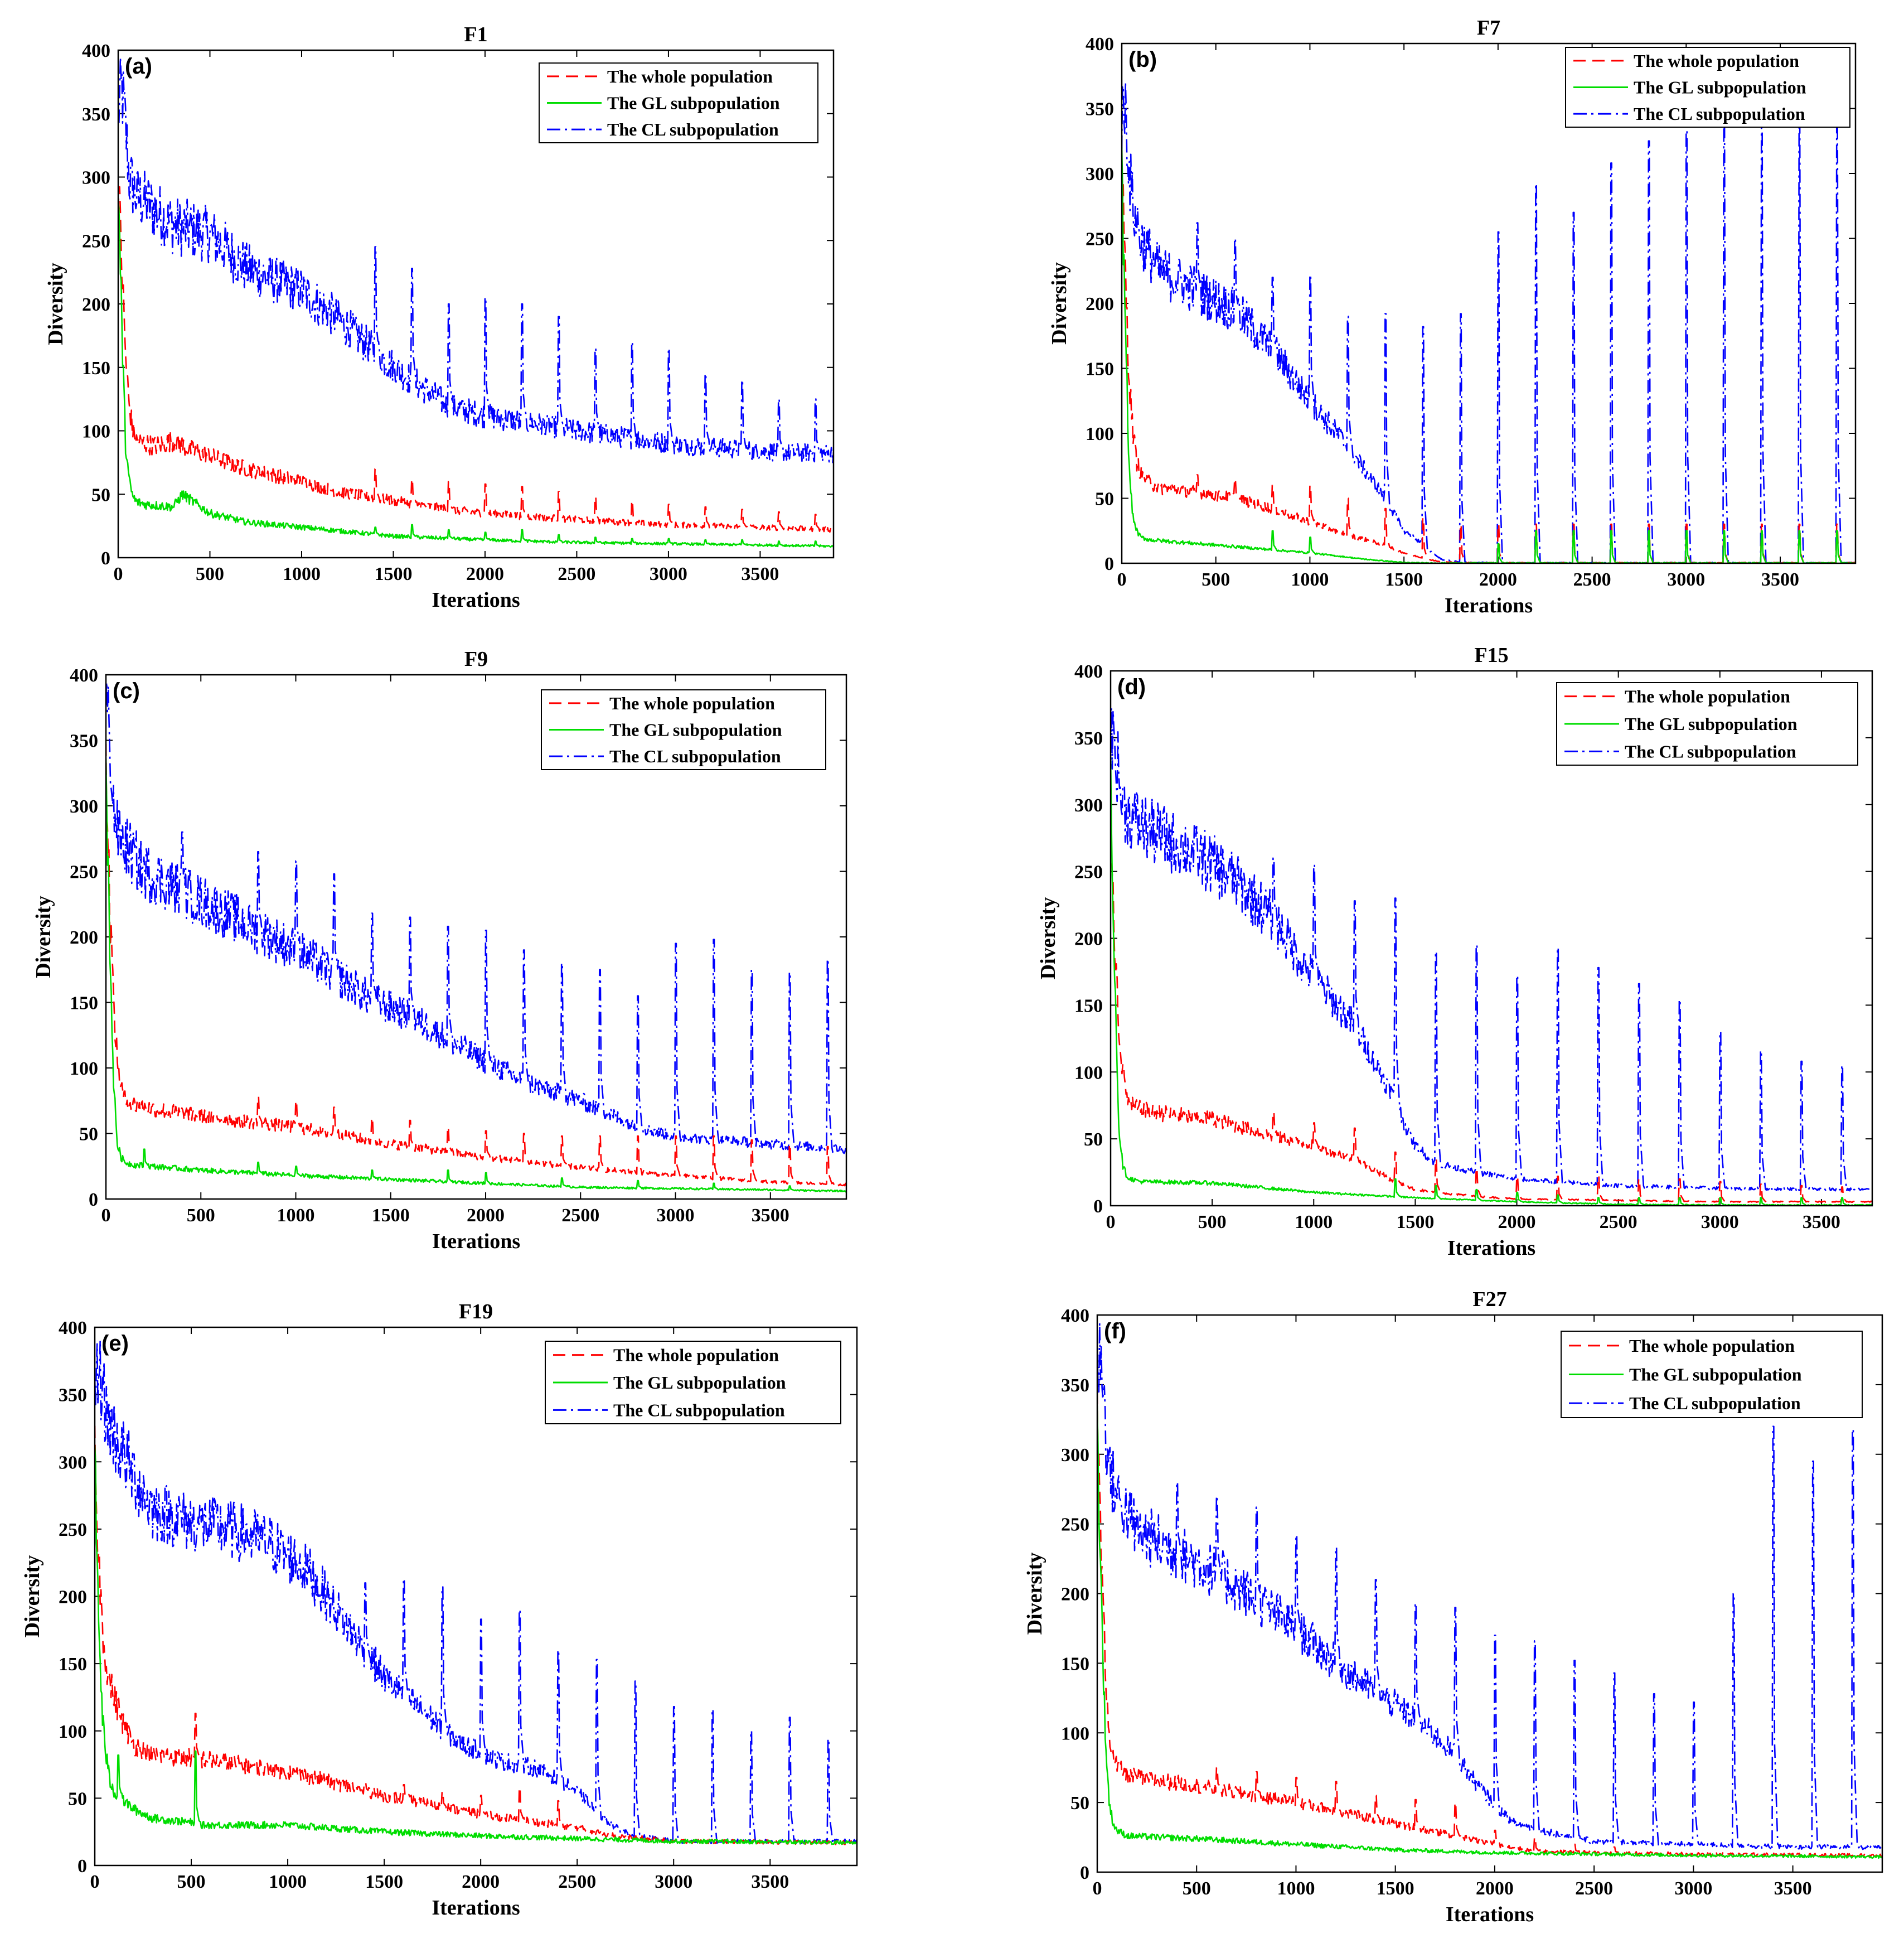  Describe the element at coordinates (1131, 687) in the screenshot. I see `panel-label: (d)` at that location.